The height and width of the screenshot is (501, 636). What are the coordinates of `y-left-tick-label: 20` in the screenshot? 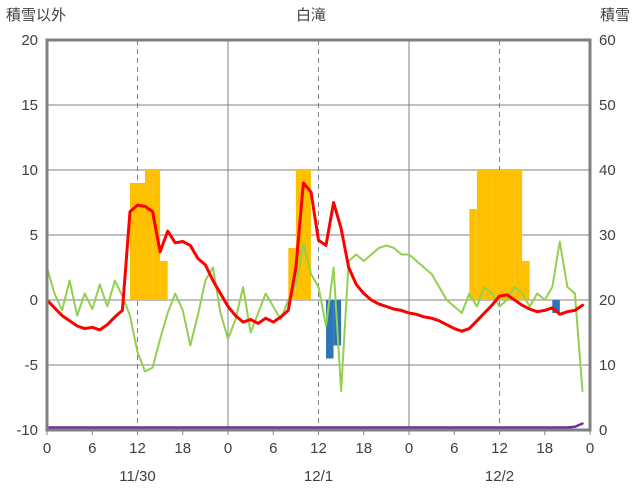 It's located at (29, 40).